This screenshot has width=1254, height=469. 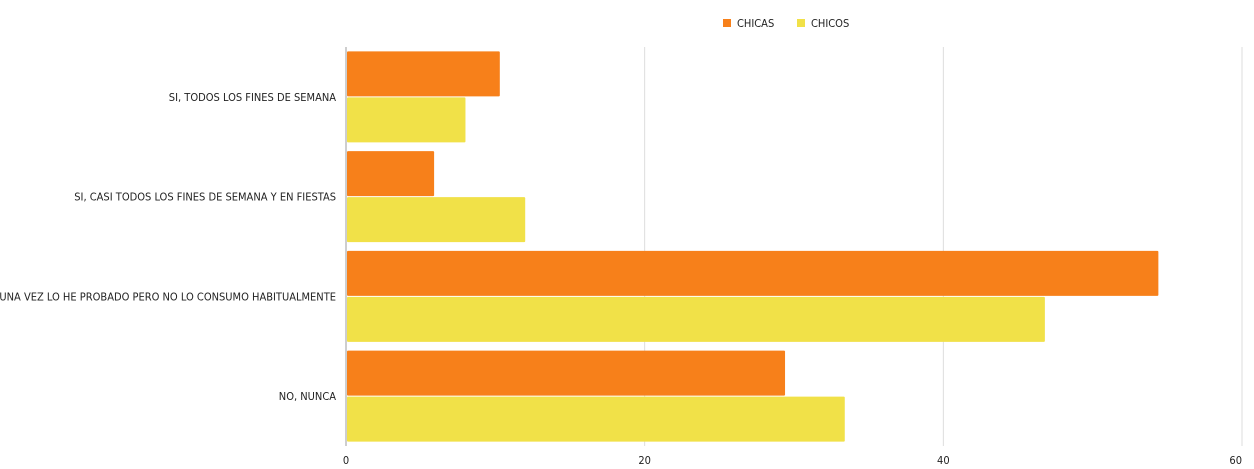 I want to click on legend-swatch-chicas, so click(x=727, y=23).